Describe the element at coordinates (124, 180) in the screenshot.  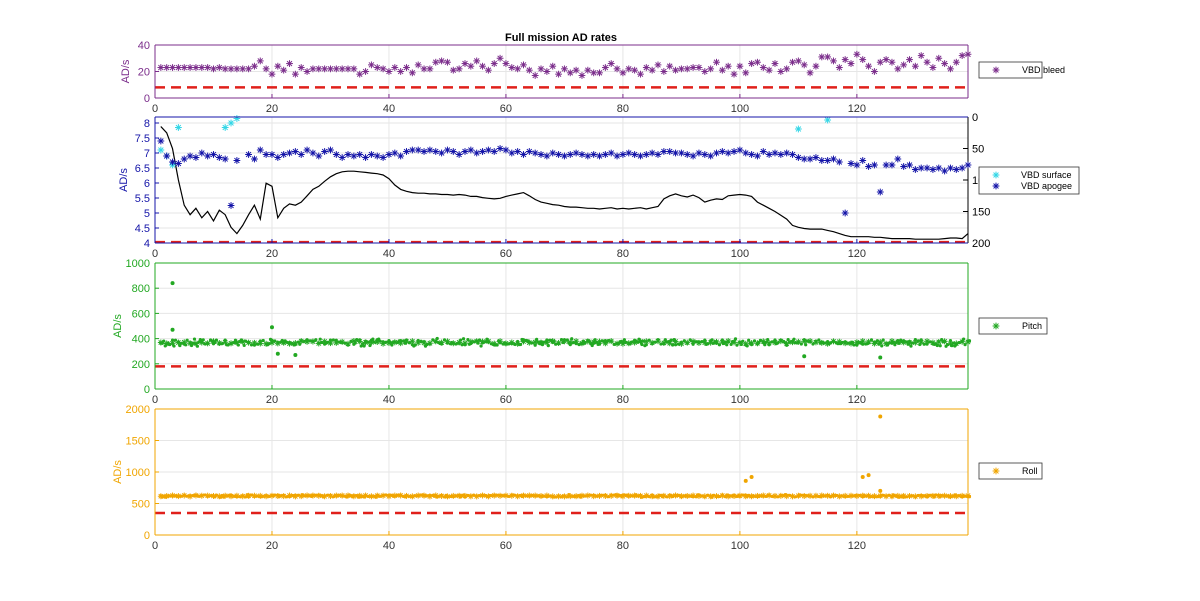
I see `y-axis-label: AD/s` at that location.